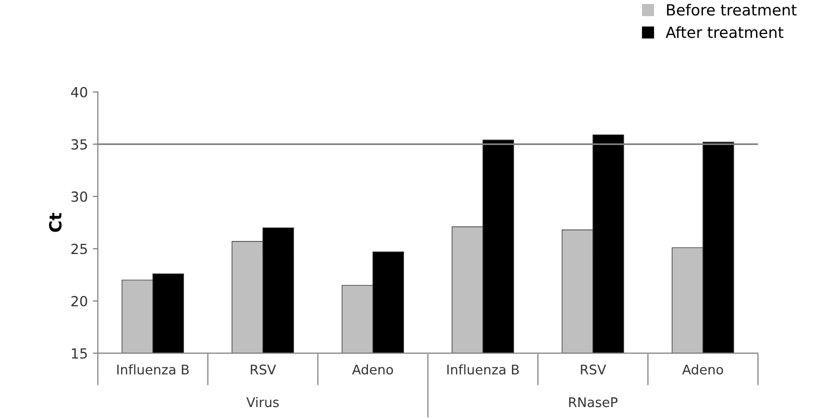 The image size is (815, 418). I want to click on y-axis-title: Ct, so click(55, 222).